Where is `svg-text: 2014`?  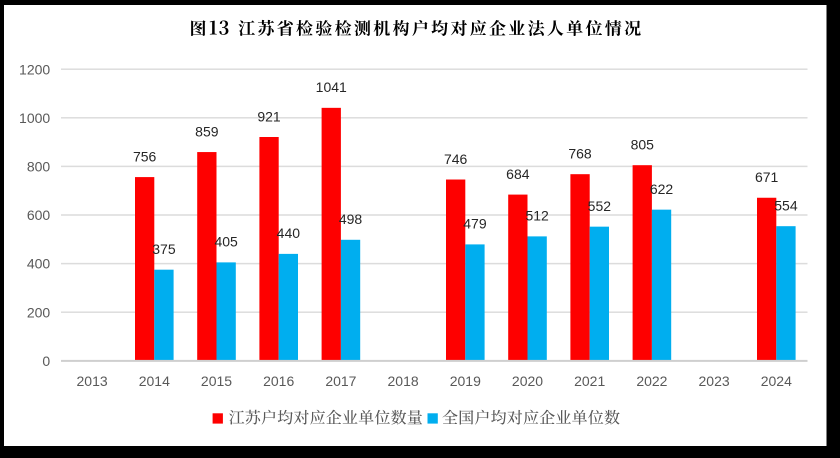
svg-text: 2014 is located at coordinates (154, 381).